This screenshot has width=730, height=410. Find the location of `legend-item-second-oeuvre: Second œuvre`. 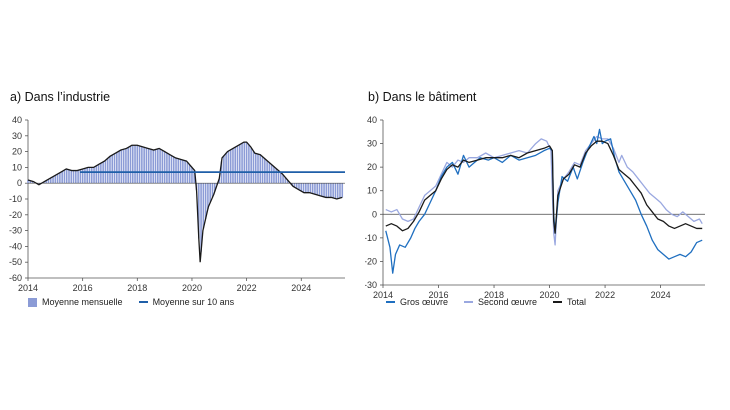

legend-item-second-oeuvre: Second œuvre is located at coordinates (500, 302).